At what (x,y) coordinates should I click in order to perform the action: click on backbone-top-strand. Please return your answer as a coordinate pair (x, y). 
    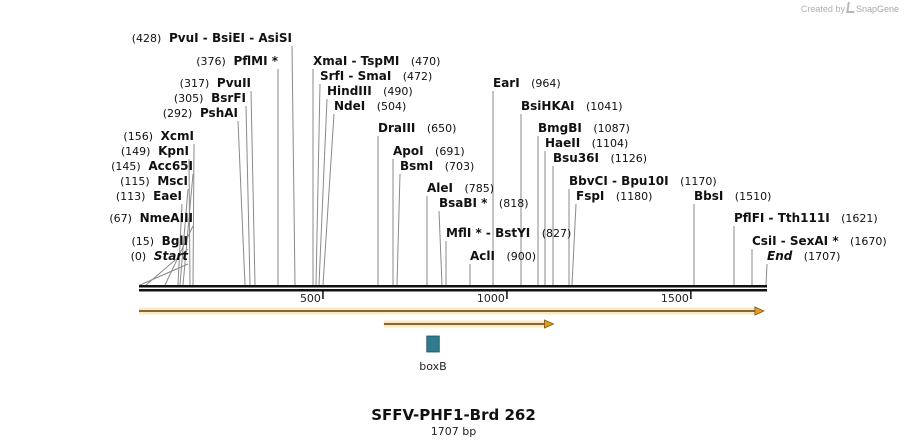
    Looking at the image, I should click on (453, 286).